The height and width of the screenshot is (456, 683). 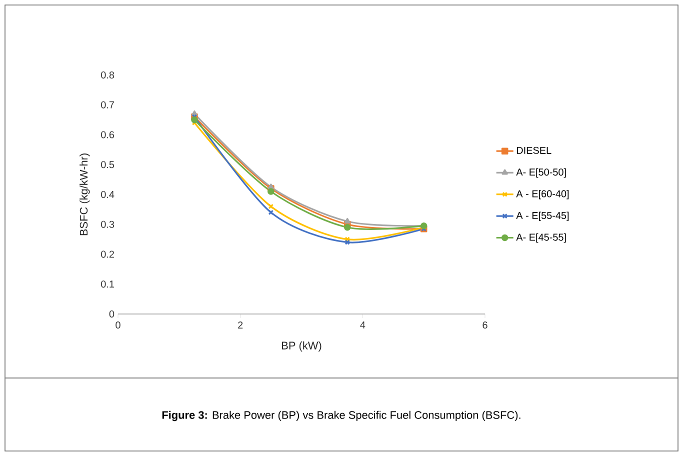 What do you see at coordinates (363, 325) in the screenshot?
I see `x-tick-label: 4` at bounding box center [363, 325].